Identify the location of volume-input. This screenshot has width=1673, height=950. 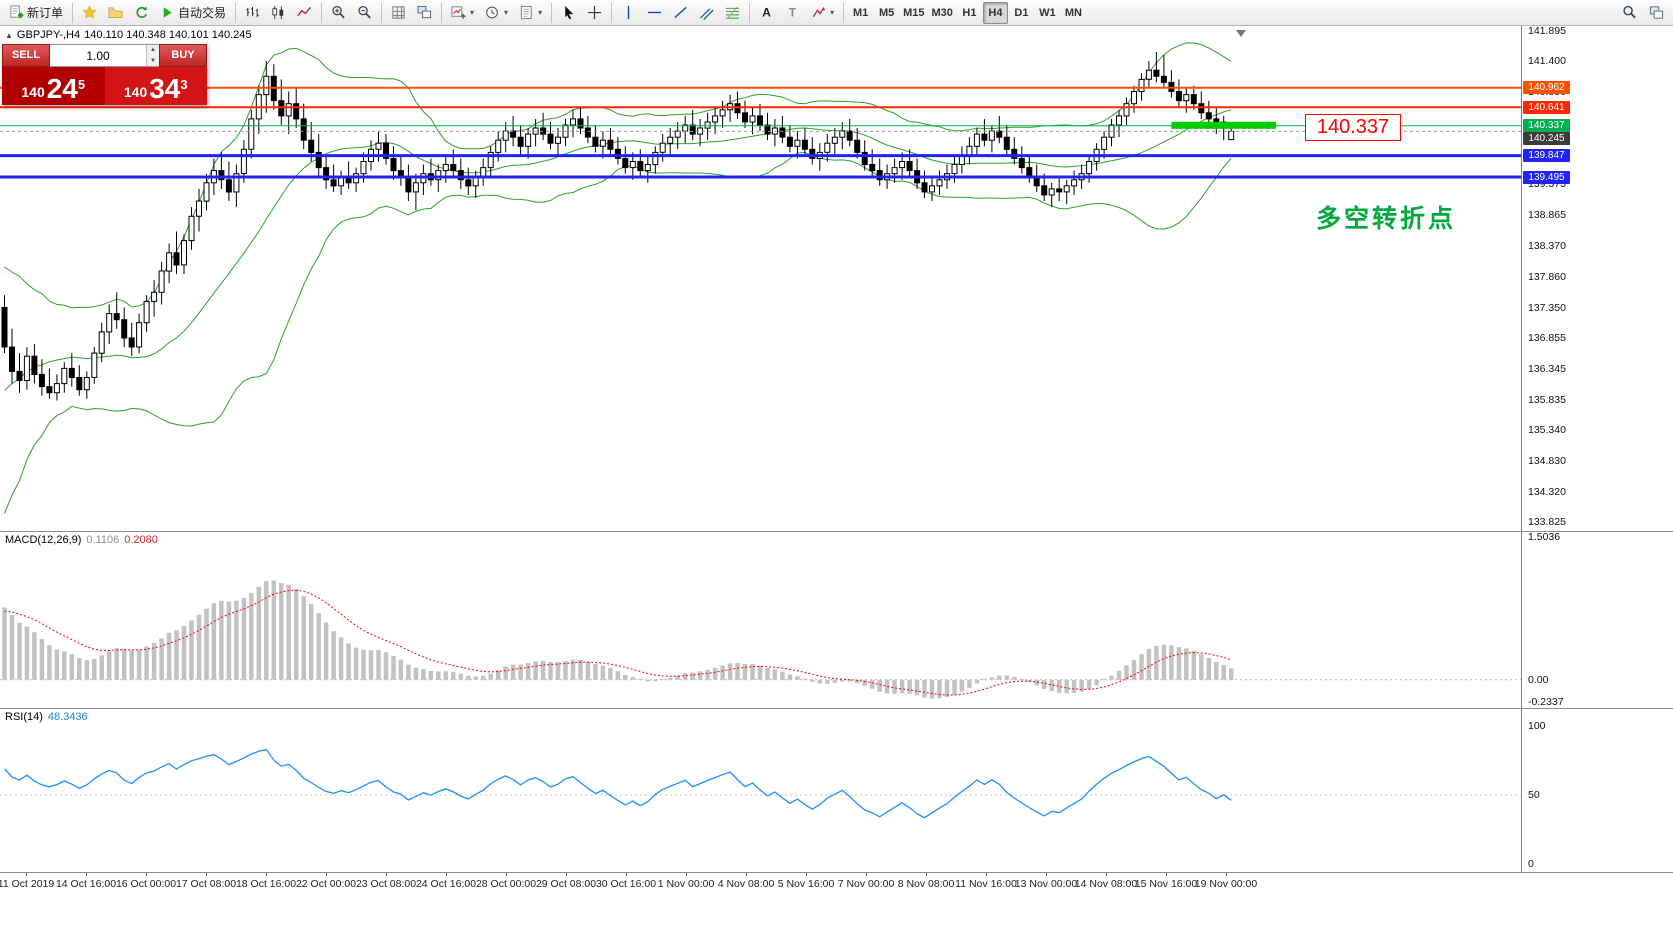
(98, 55).